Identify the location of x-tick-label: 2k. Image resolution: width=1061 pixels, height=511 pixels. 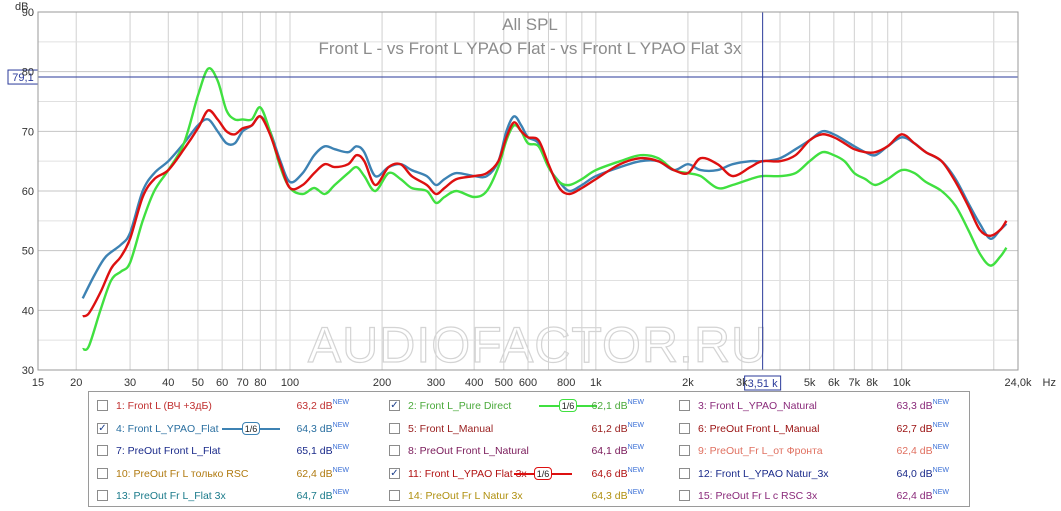
(688, 383).